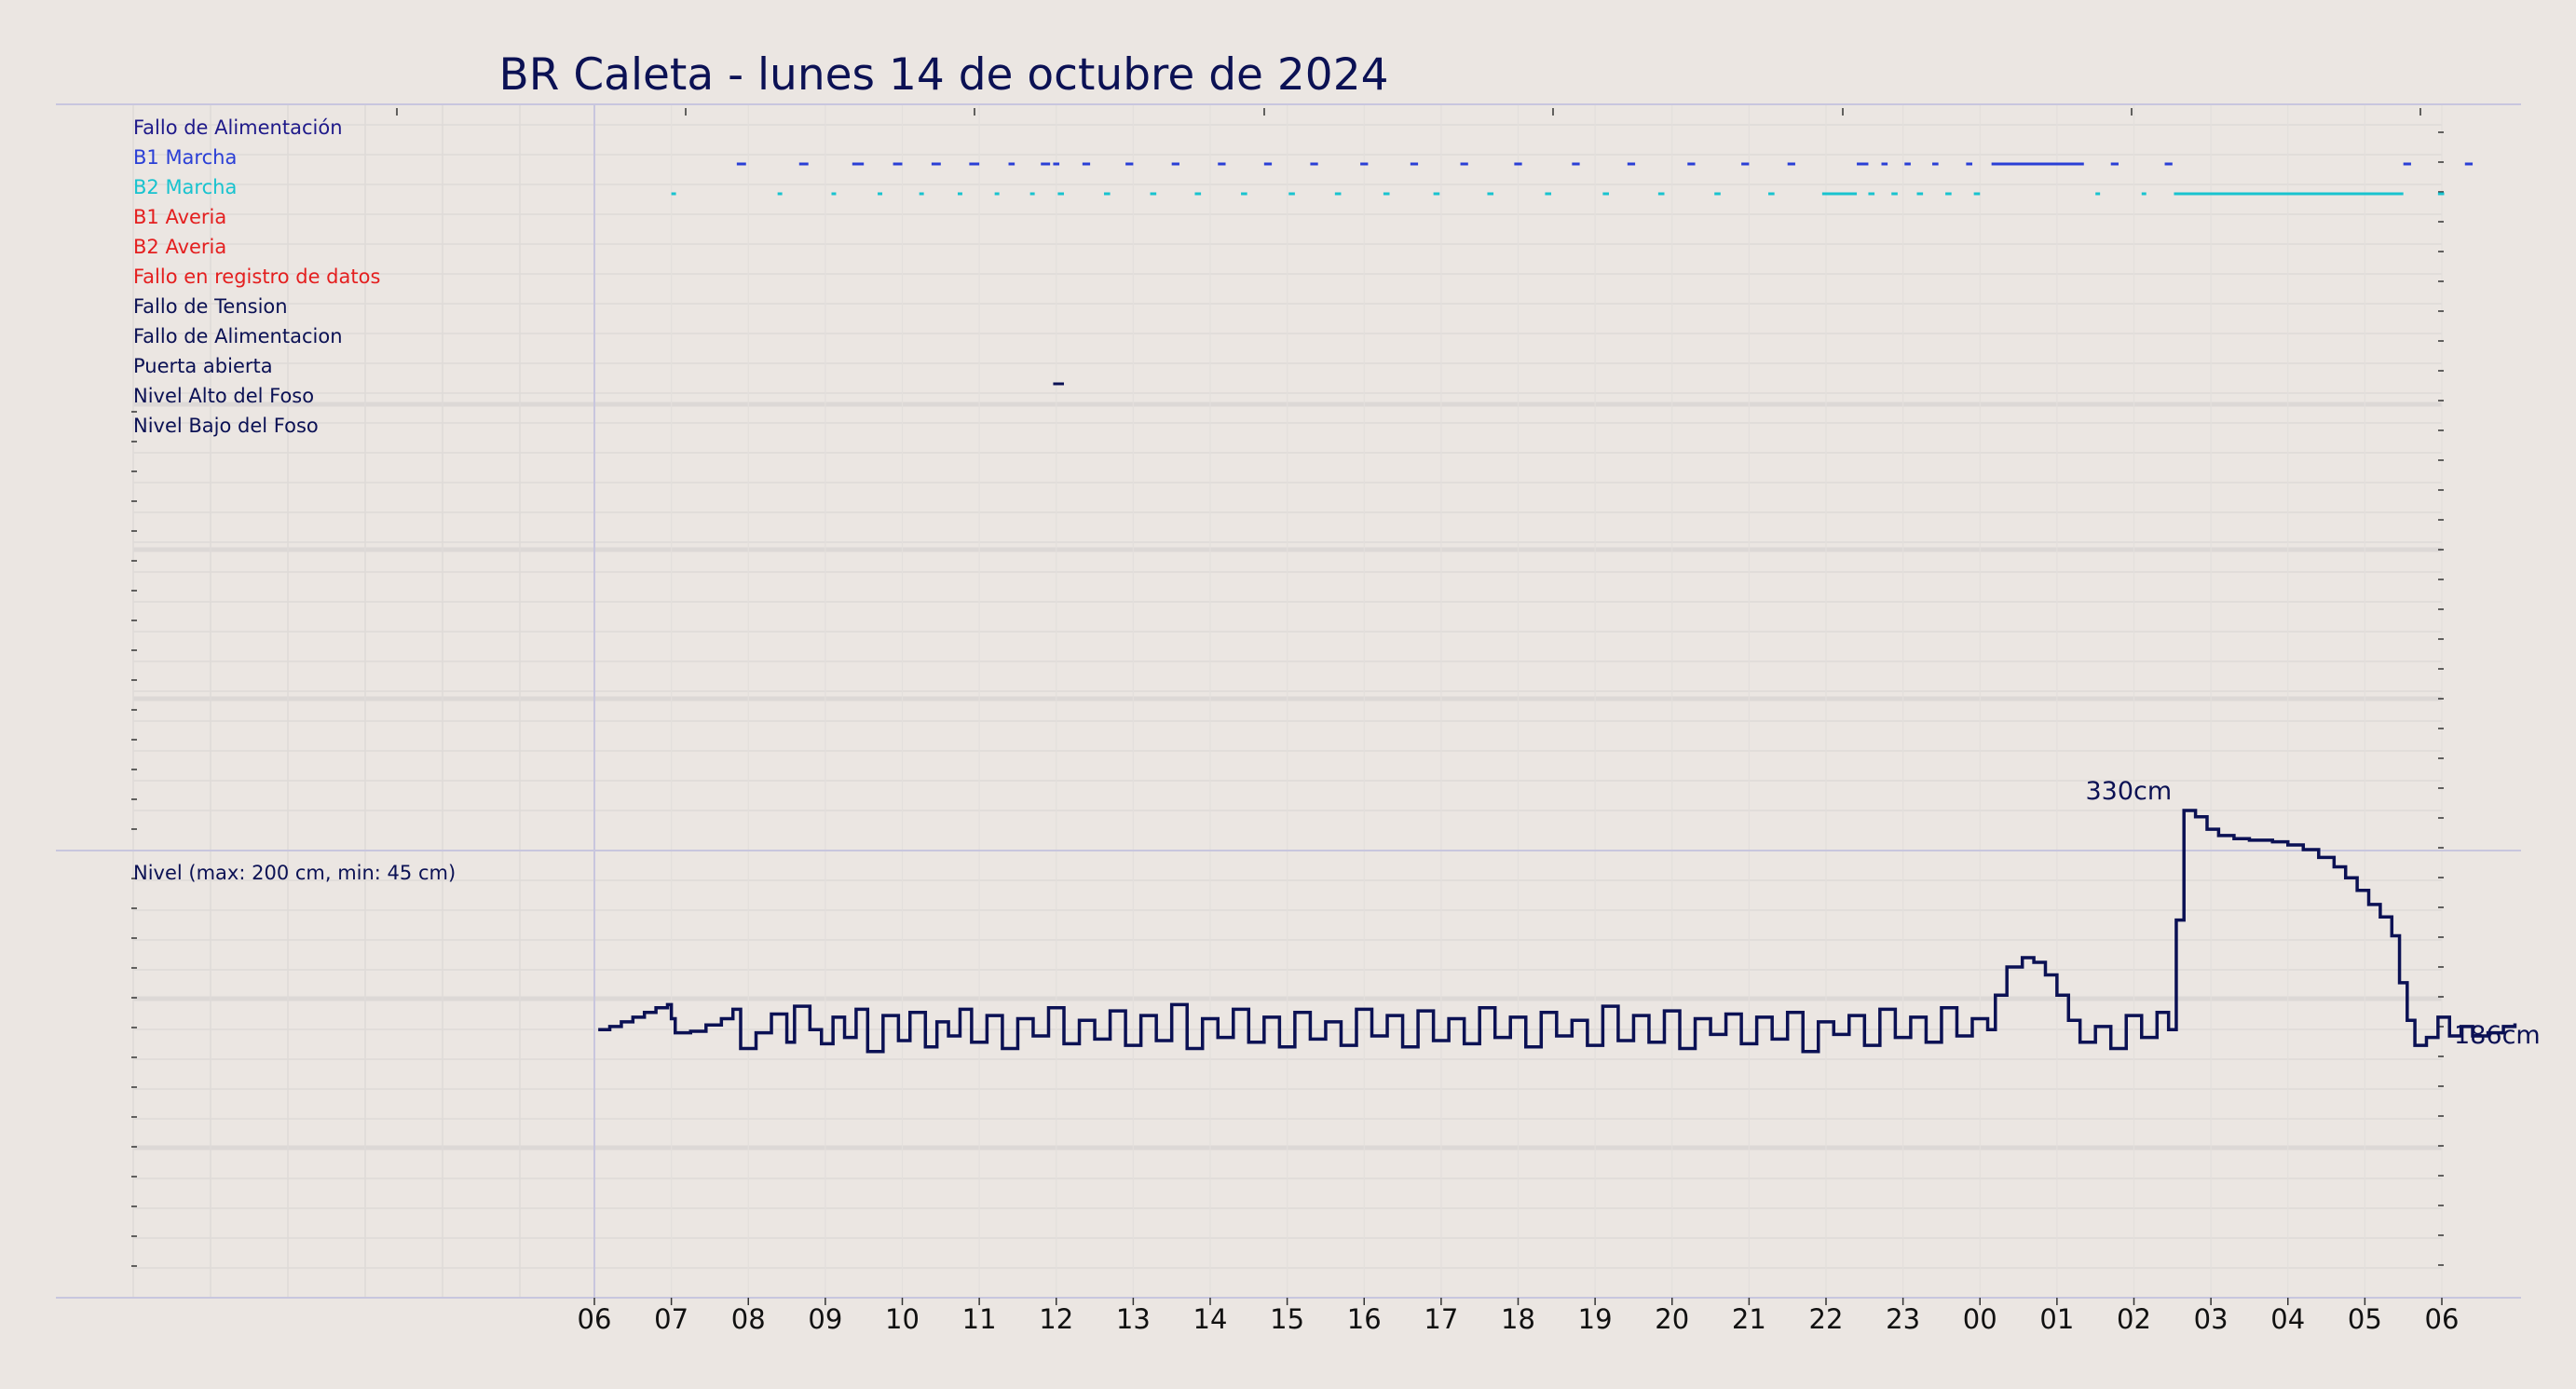  I want to click on x-tick-label: 02, so click(2134, 1319).